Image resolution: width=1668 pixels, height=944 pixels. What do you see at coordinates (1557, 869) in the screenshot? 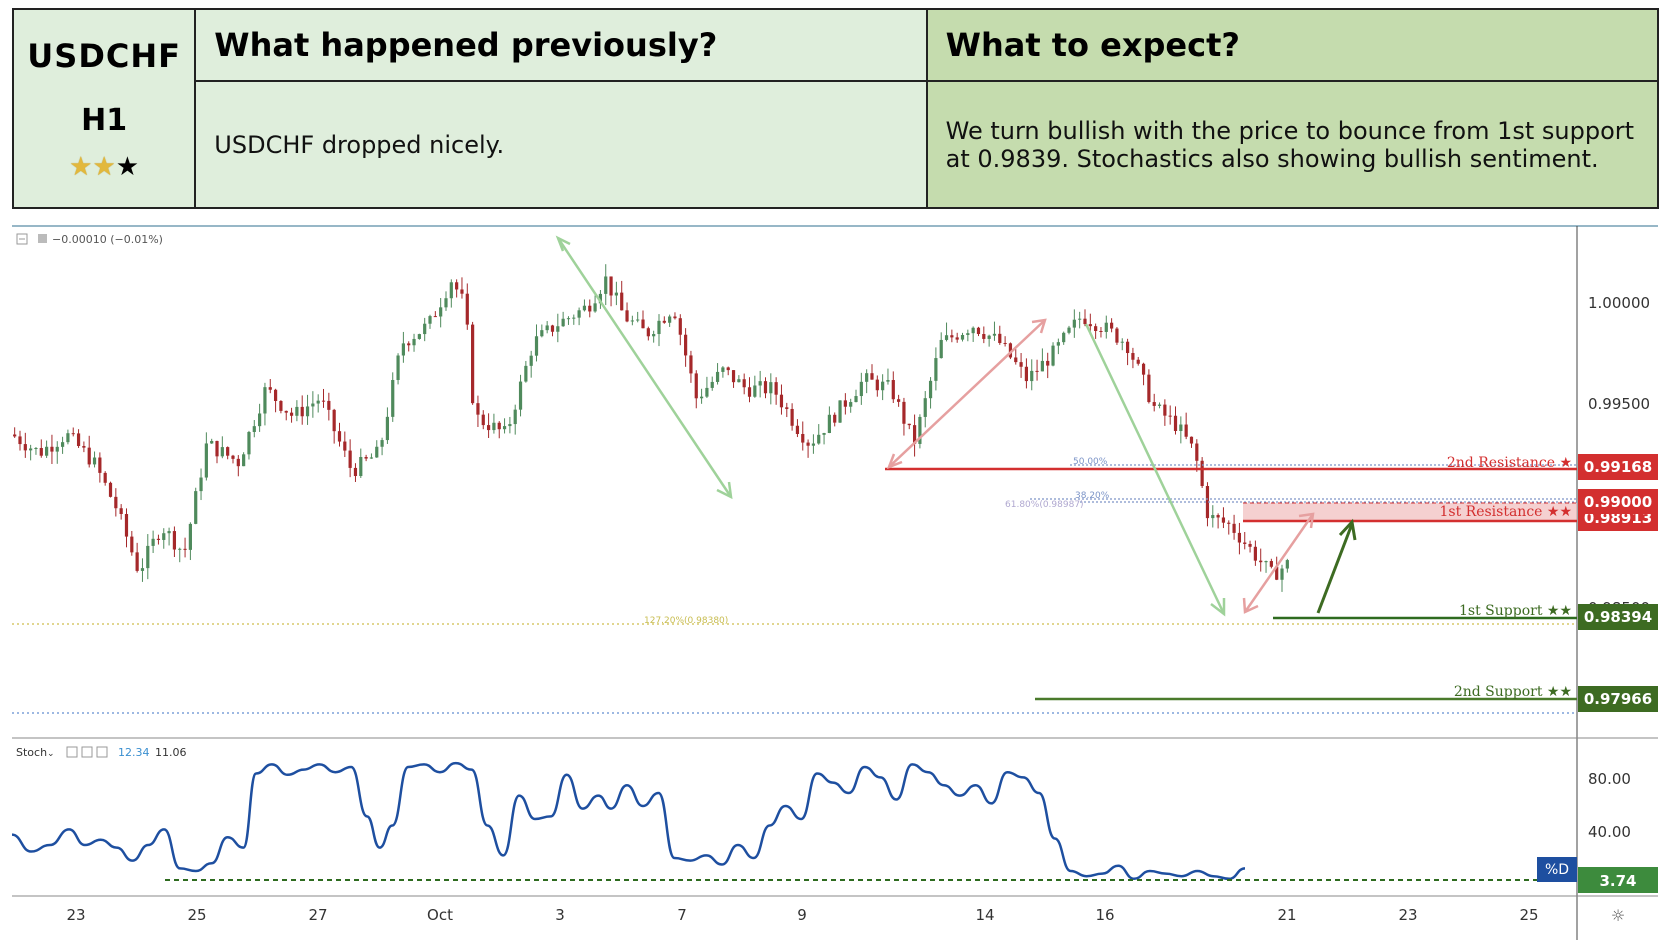
I see `stoch-d-badge` at bounding box center [1557, 869].